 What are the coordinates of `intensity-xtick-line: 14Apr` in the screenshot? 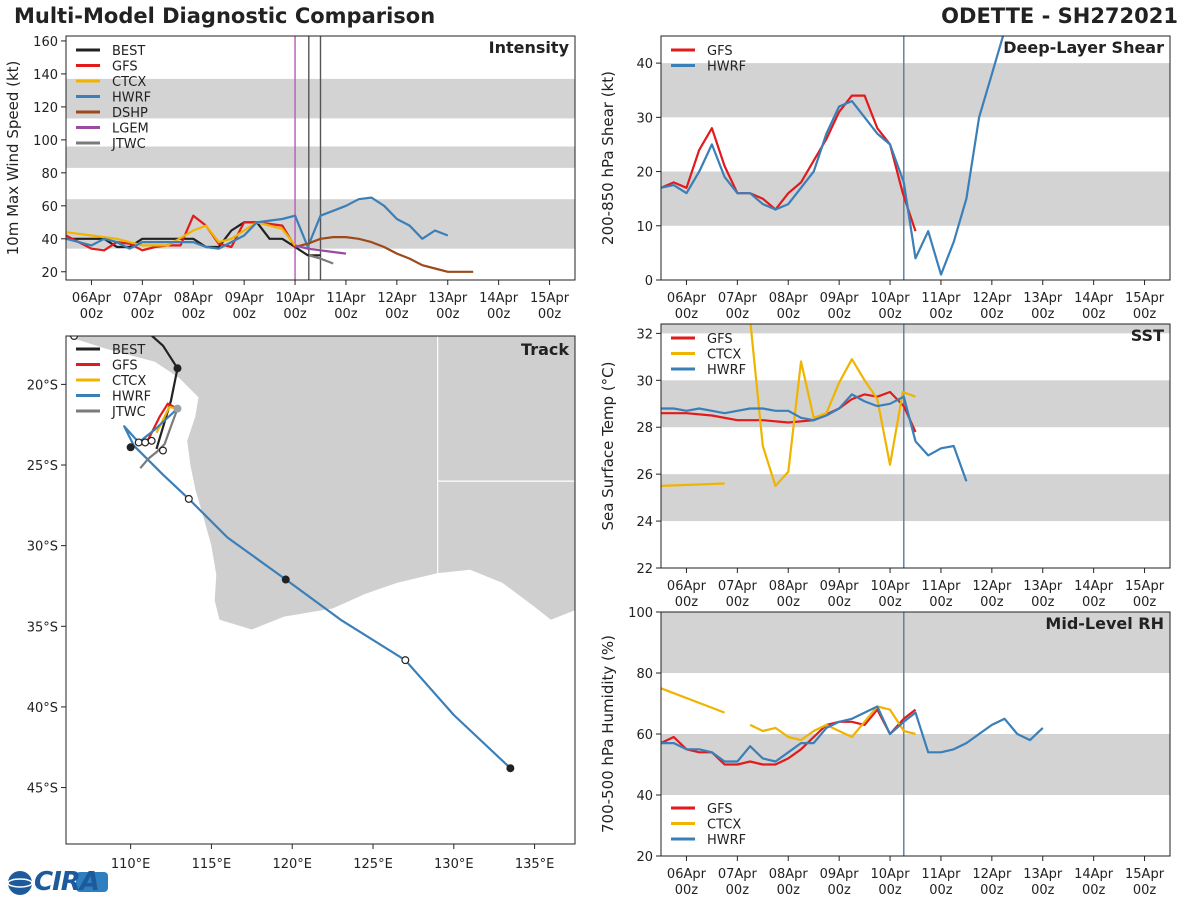 It's located at (499, 298).